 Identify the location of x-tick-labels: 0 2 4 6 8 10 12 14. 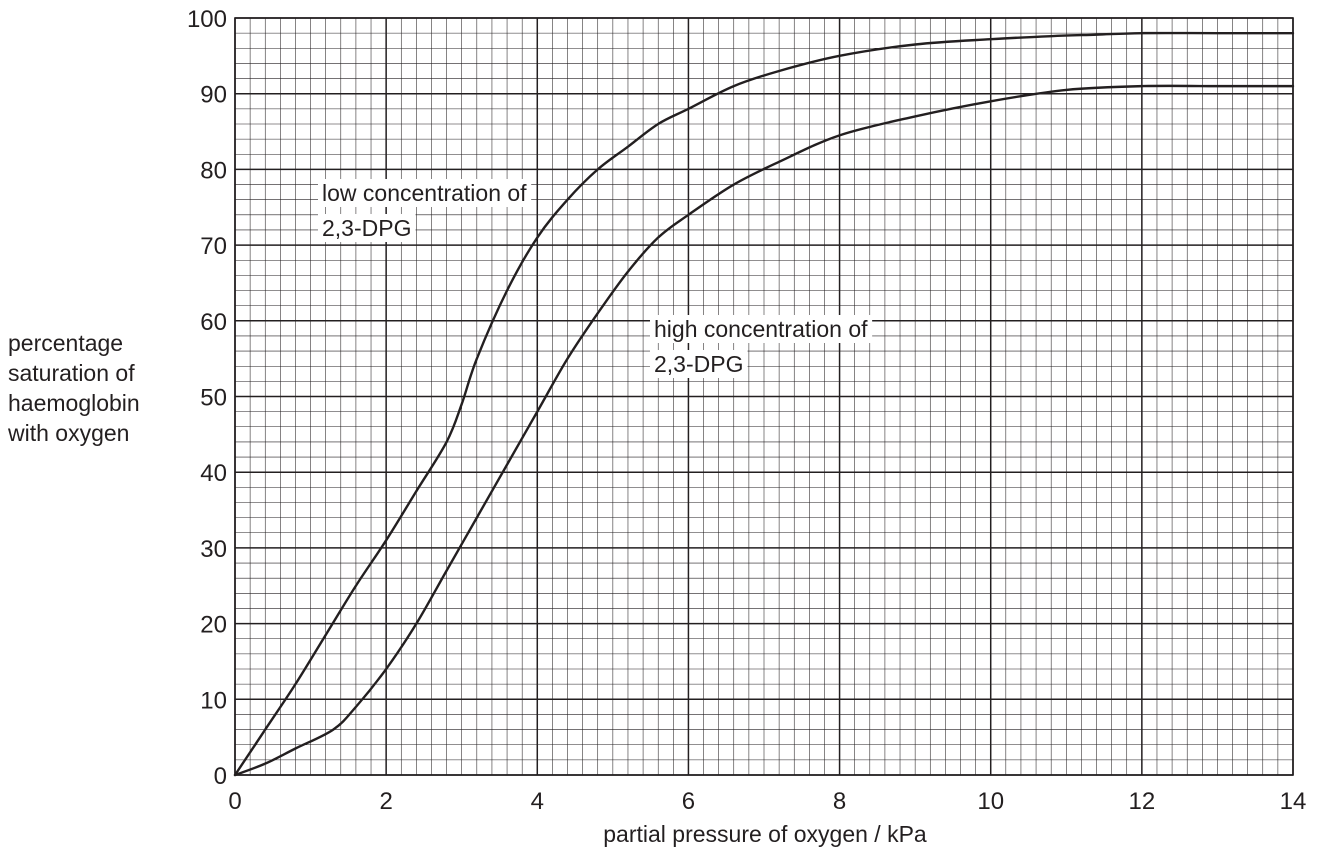
(767, 801).